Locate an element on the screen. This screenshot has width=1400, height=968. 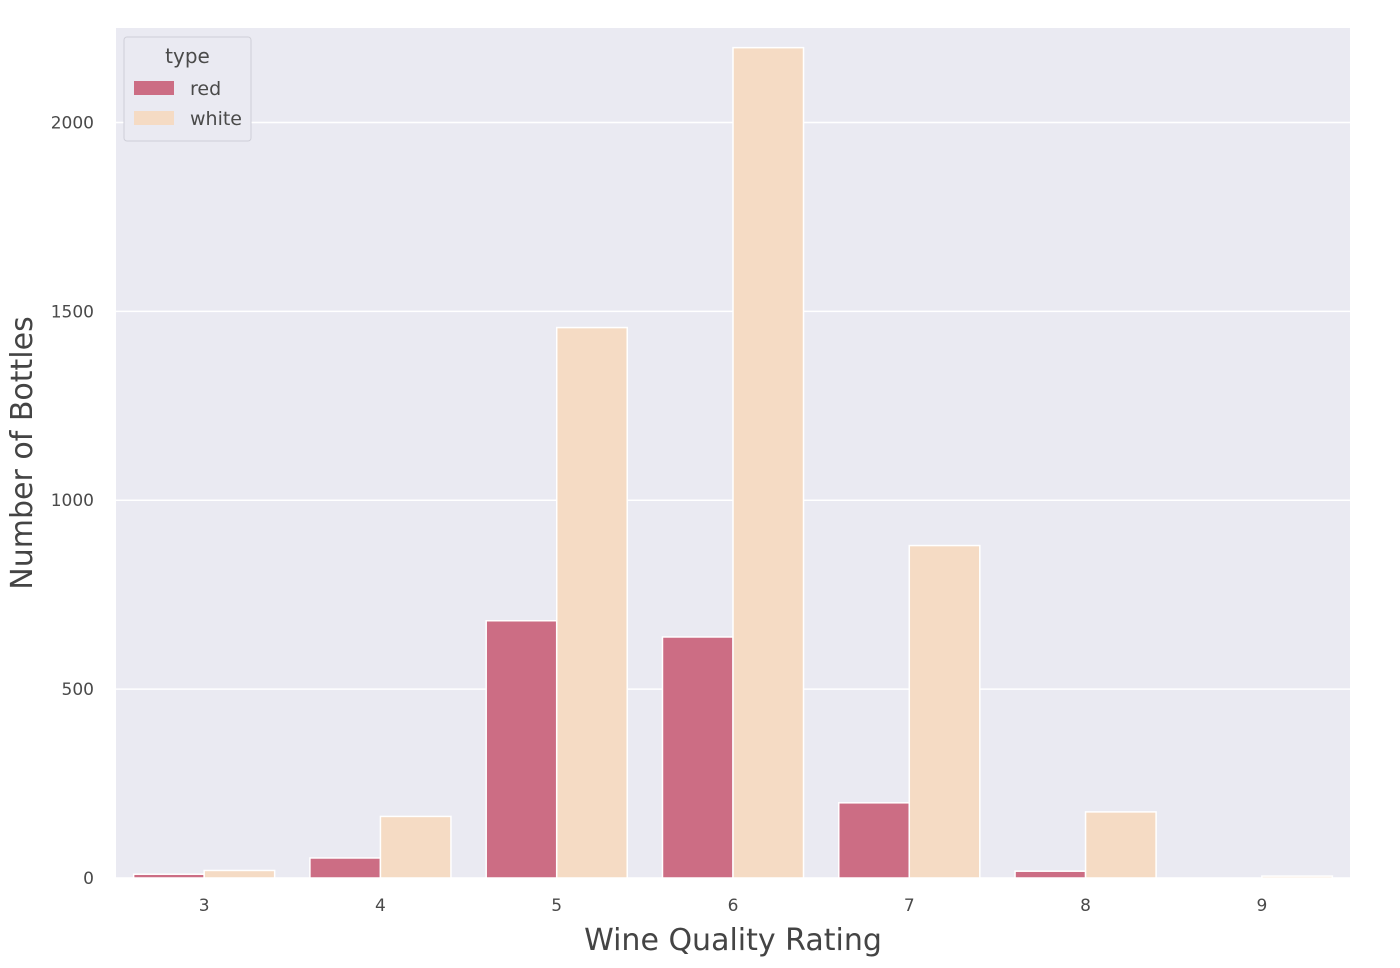
y-tick-label-4: 2000 is located at coordinates (72, 123).